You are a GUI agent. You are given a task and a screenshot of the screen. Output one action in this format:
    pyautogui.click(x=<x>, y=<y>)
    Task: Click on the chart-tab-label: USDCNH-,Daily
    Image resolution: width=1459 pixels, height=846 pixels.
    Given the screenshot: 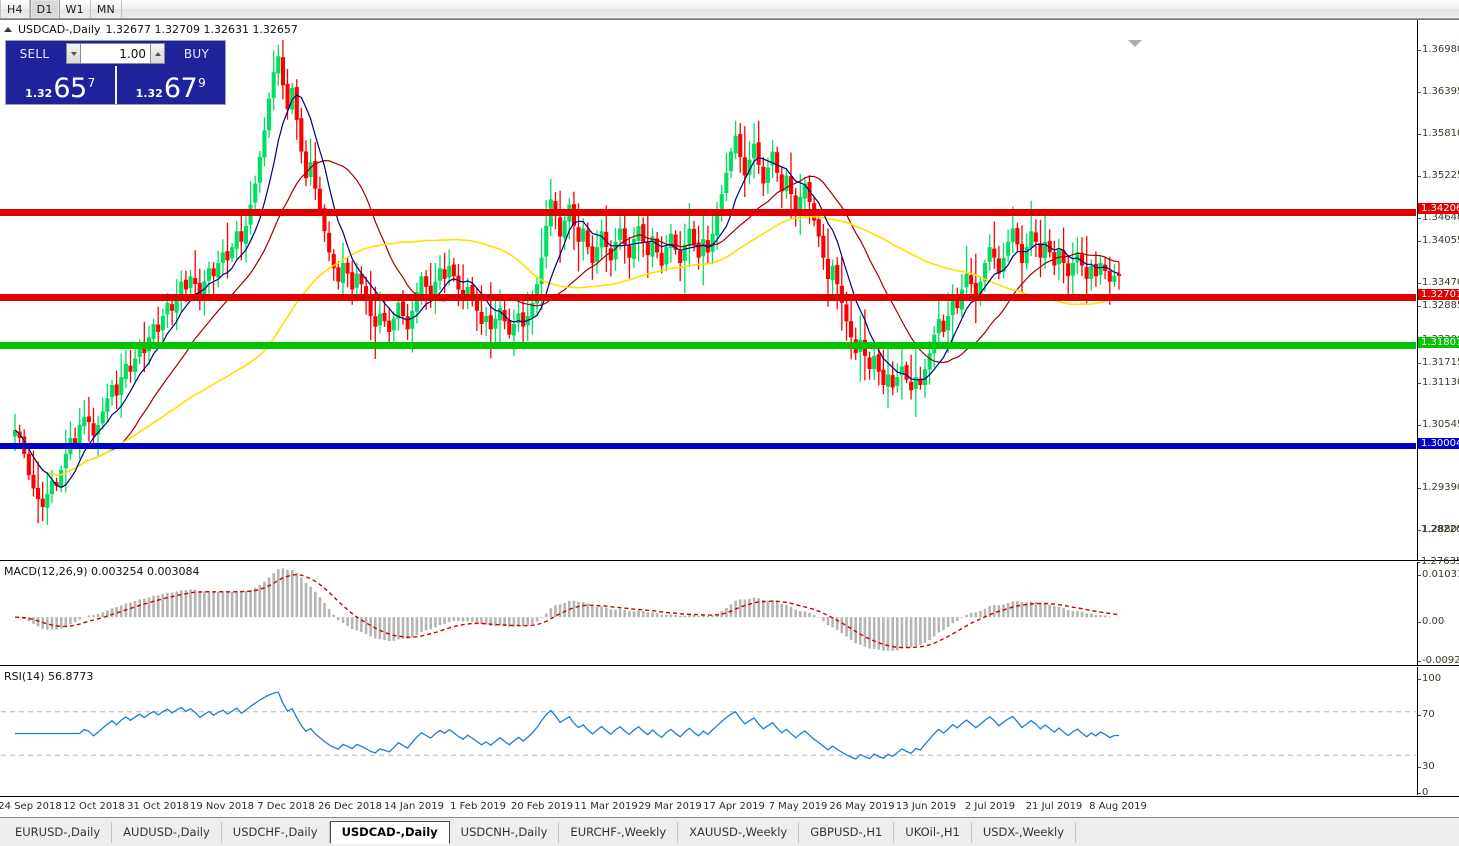 What is the action you would take?
    pyautogui.click(x=504, y=832)
    